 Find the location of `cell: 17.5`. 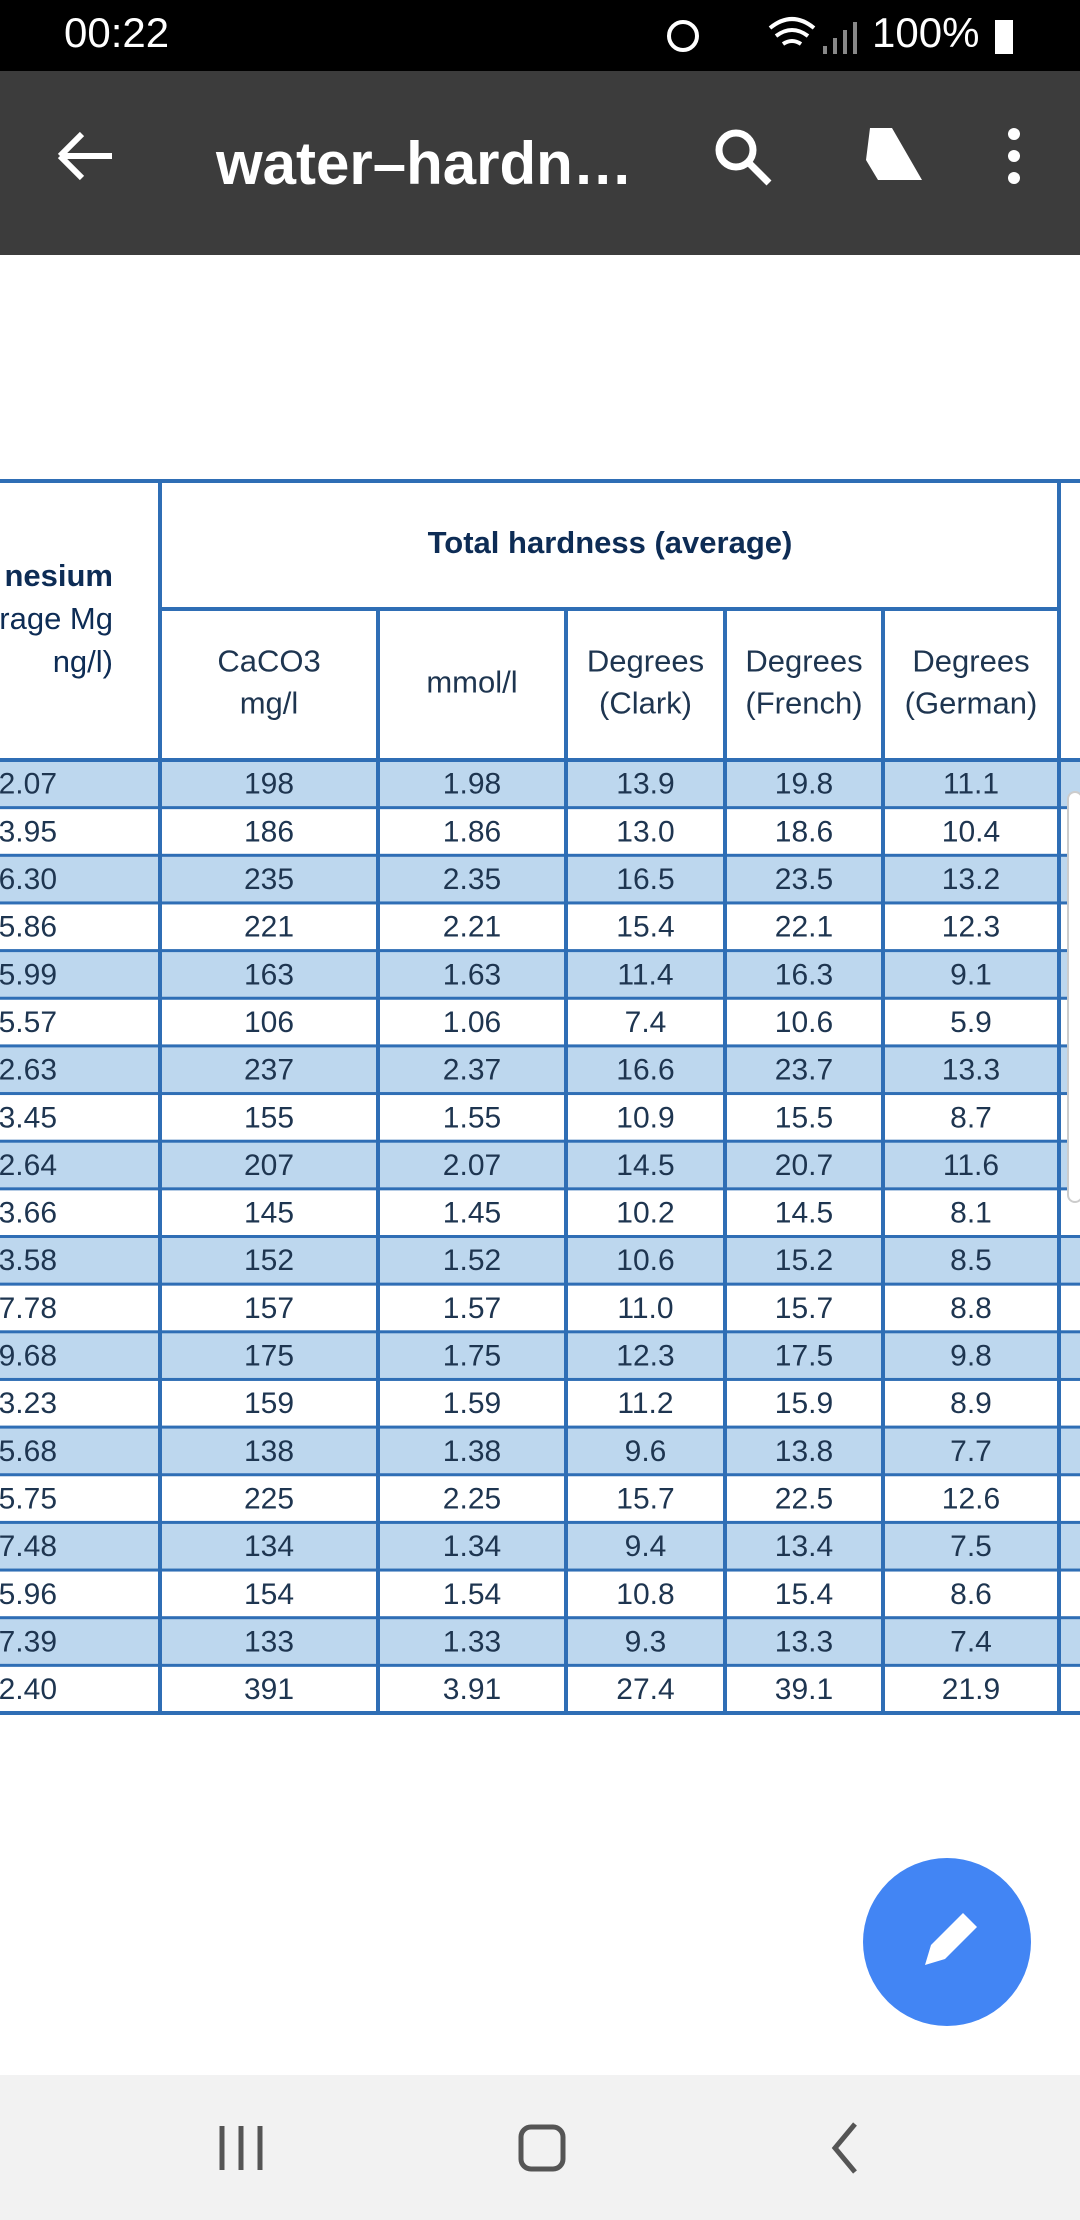

cell: 17.5 is located at coordinates (804, 1356).